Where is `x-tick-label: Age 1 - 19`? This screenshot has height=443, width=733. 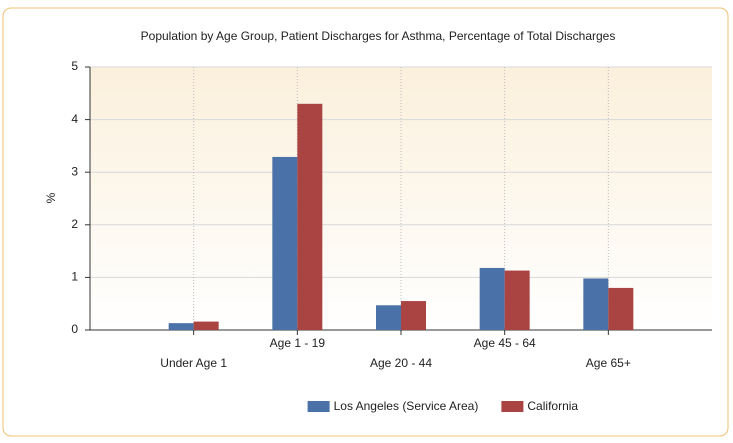 x-tick-label: Age 1 - 19 is located at coordinates (298, 343).